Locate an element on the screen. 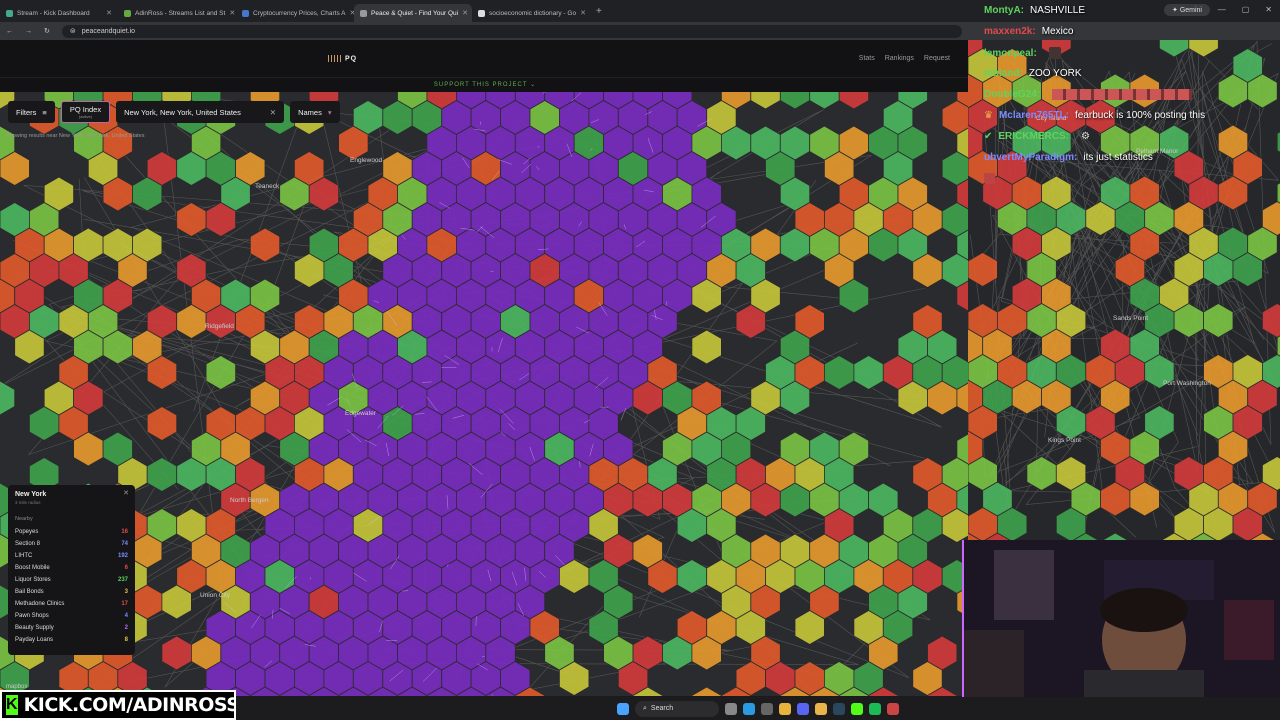  edge-icon is located at coordinates (749, 708).